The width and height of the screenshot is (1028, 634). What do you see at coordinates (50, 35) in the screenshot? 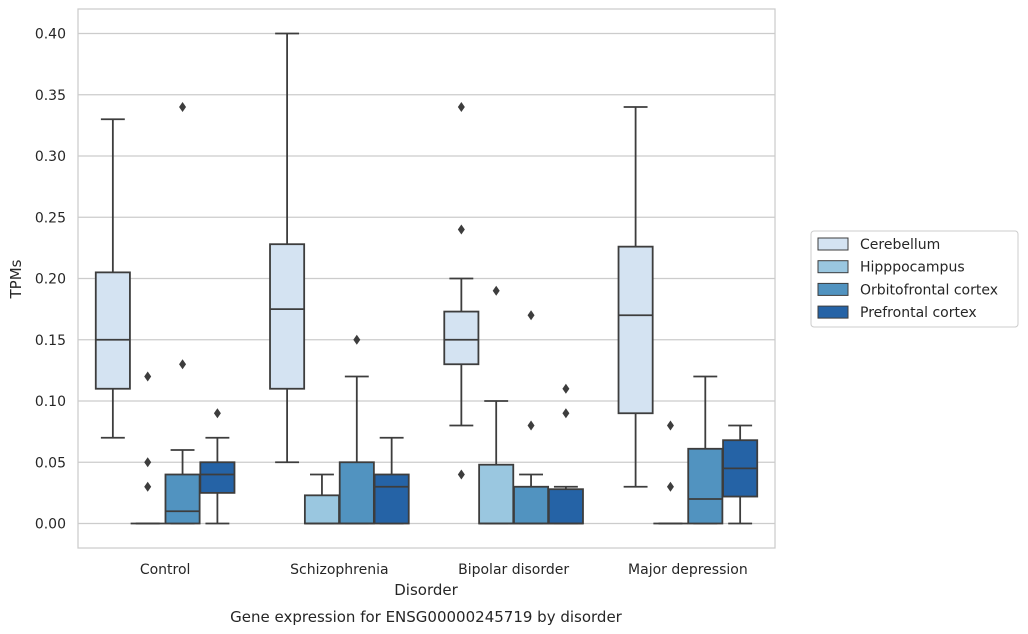
I see `y-tick-label: 0.40` at bounding box center [50, 35].